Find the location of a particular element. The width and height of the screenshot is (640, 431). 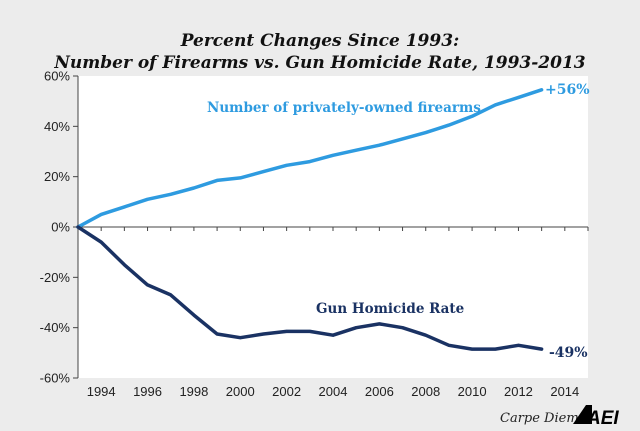

x-tick-label: 1996 is located at coordinates (147, 391).